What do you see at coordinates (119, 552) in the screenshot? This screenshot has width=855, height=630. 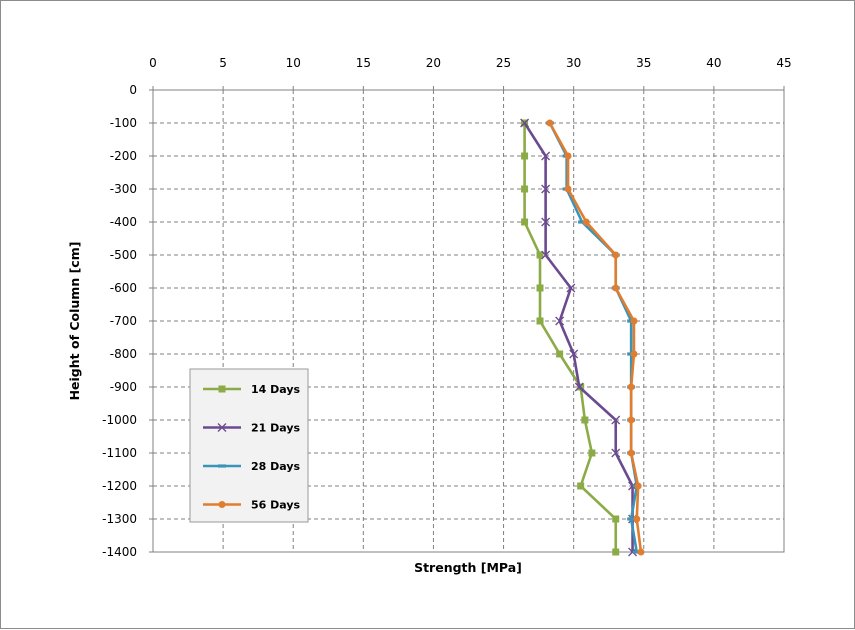 I see `y-tick-label: -1400` at bounding box center [119, 552].